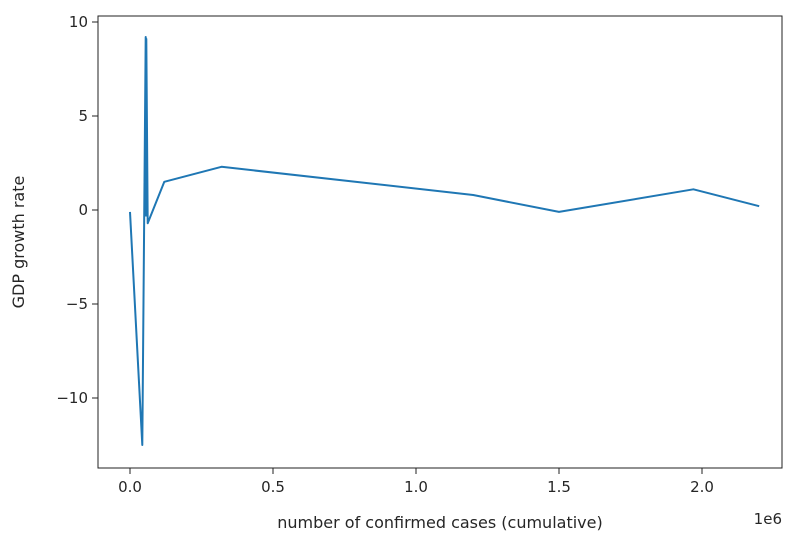  I want to click on x-tick-label: 1.5, so click(559, 487).